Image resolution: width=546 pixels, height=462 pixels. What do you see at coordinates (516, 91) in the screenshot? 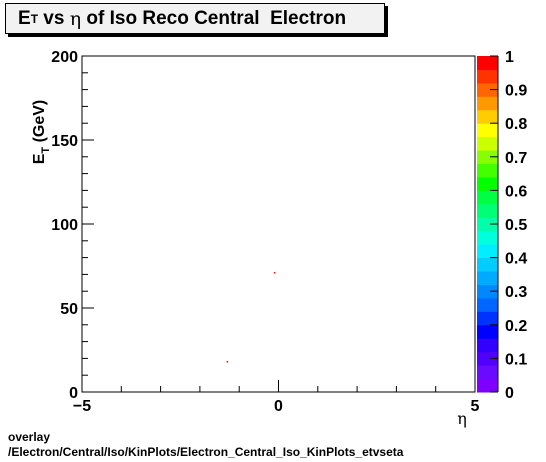
I see `colorbar-tick-label: 0.9` at bounding box center [516, 91].